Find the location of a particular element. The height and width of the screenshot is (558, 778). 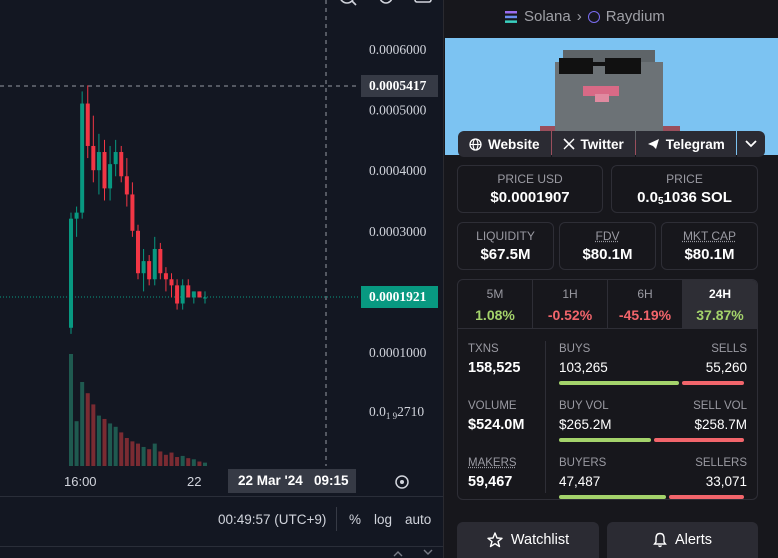

search-icon is located at coordinates (348, 4).